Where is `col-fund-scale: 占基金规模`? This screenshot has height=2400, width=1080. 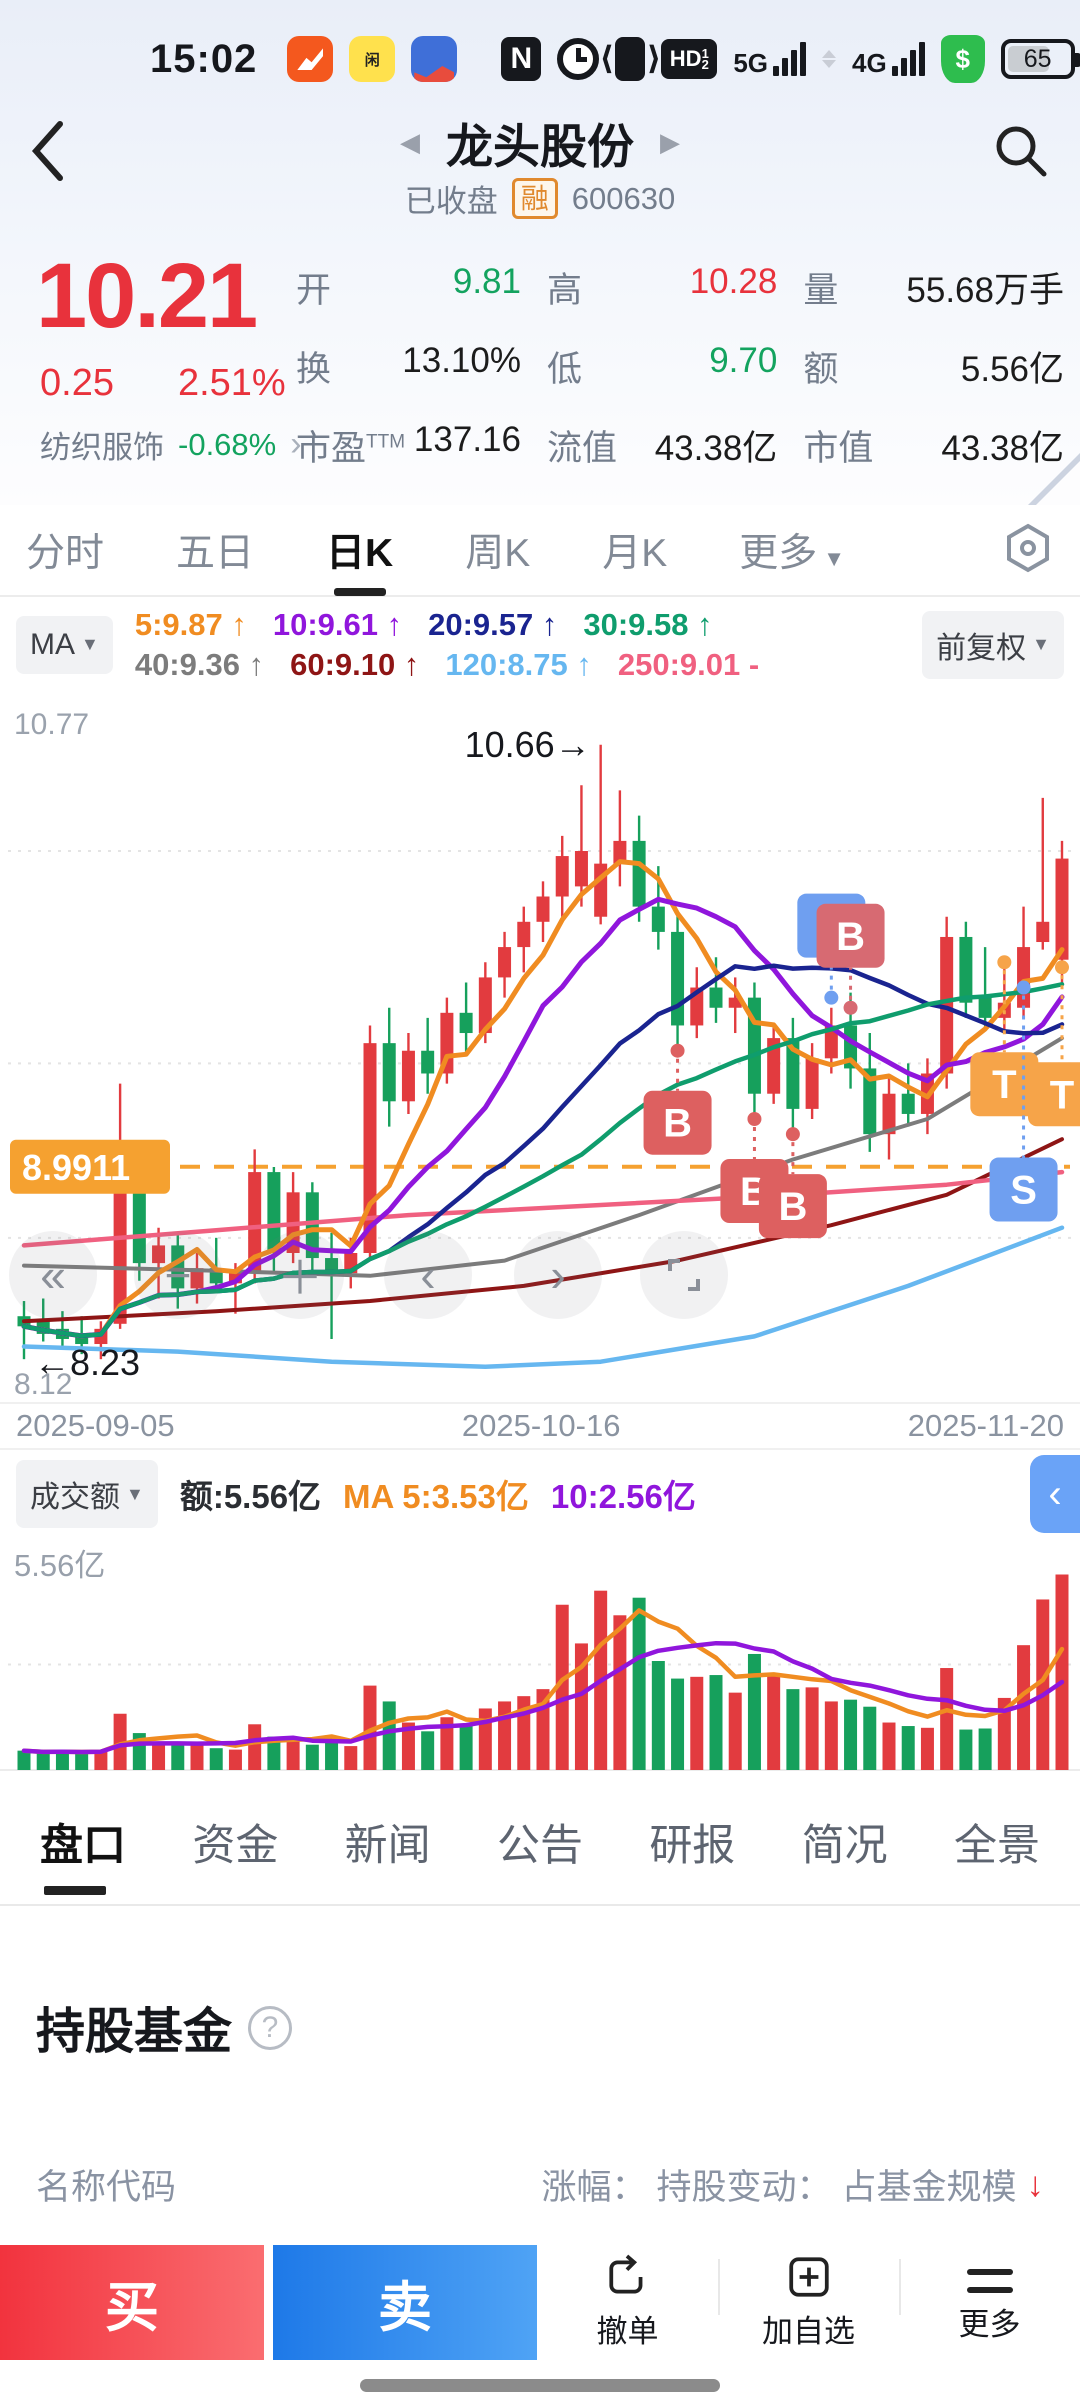
col-fund-scale: 占基金规模 is located at coordinates (929, 2187).